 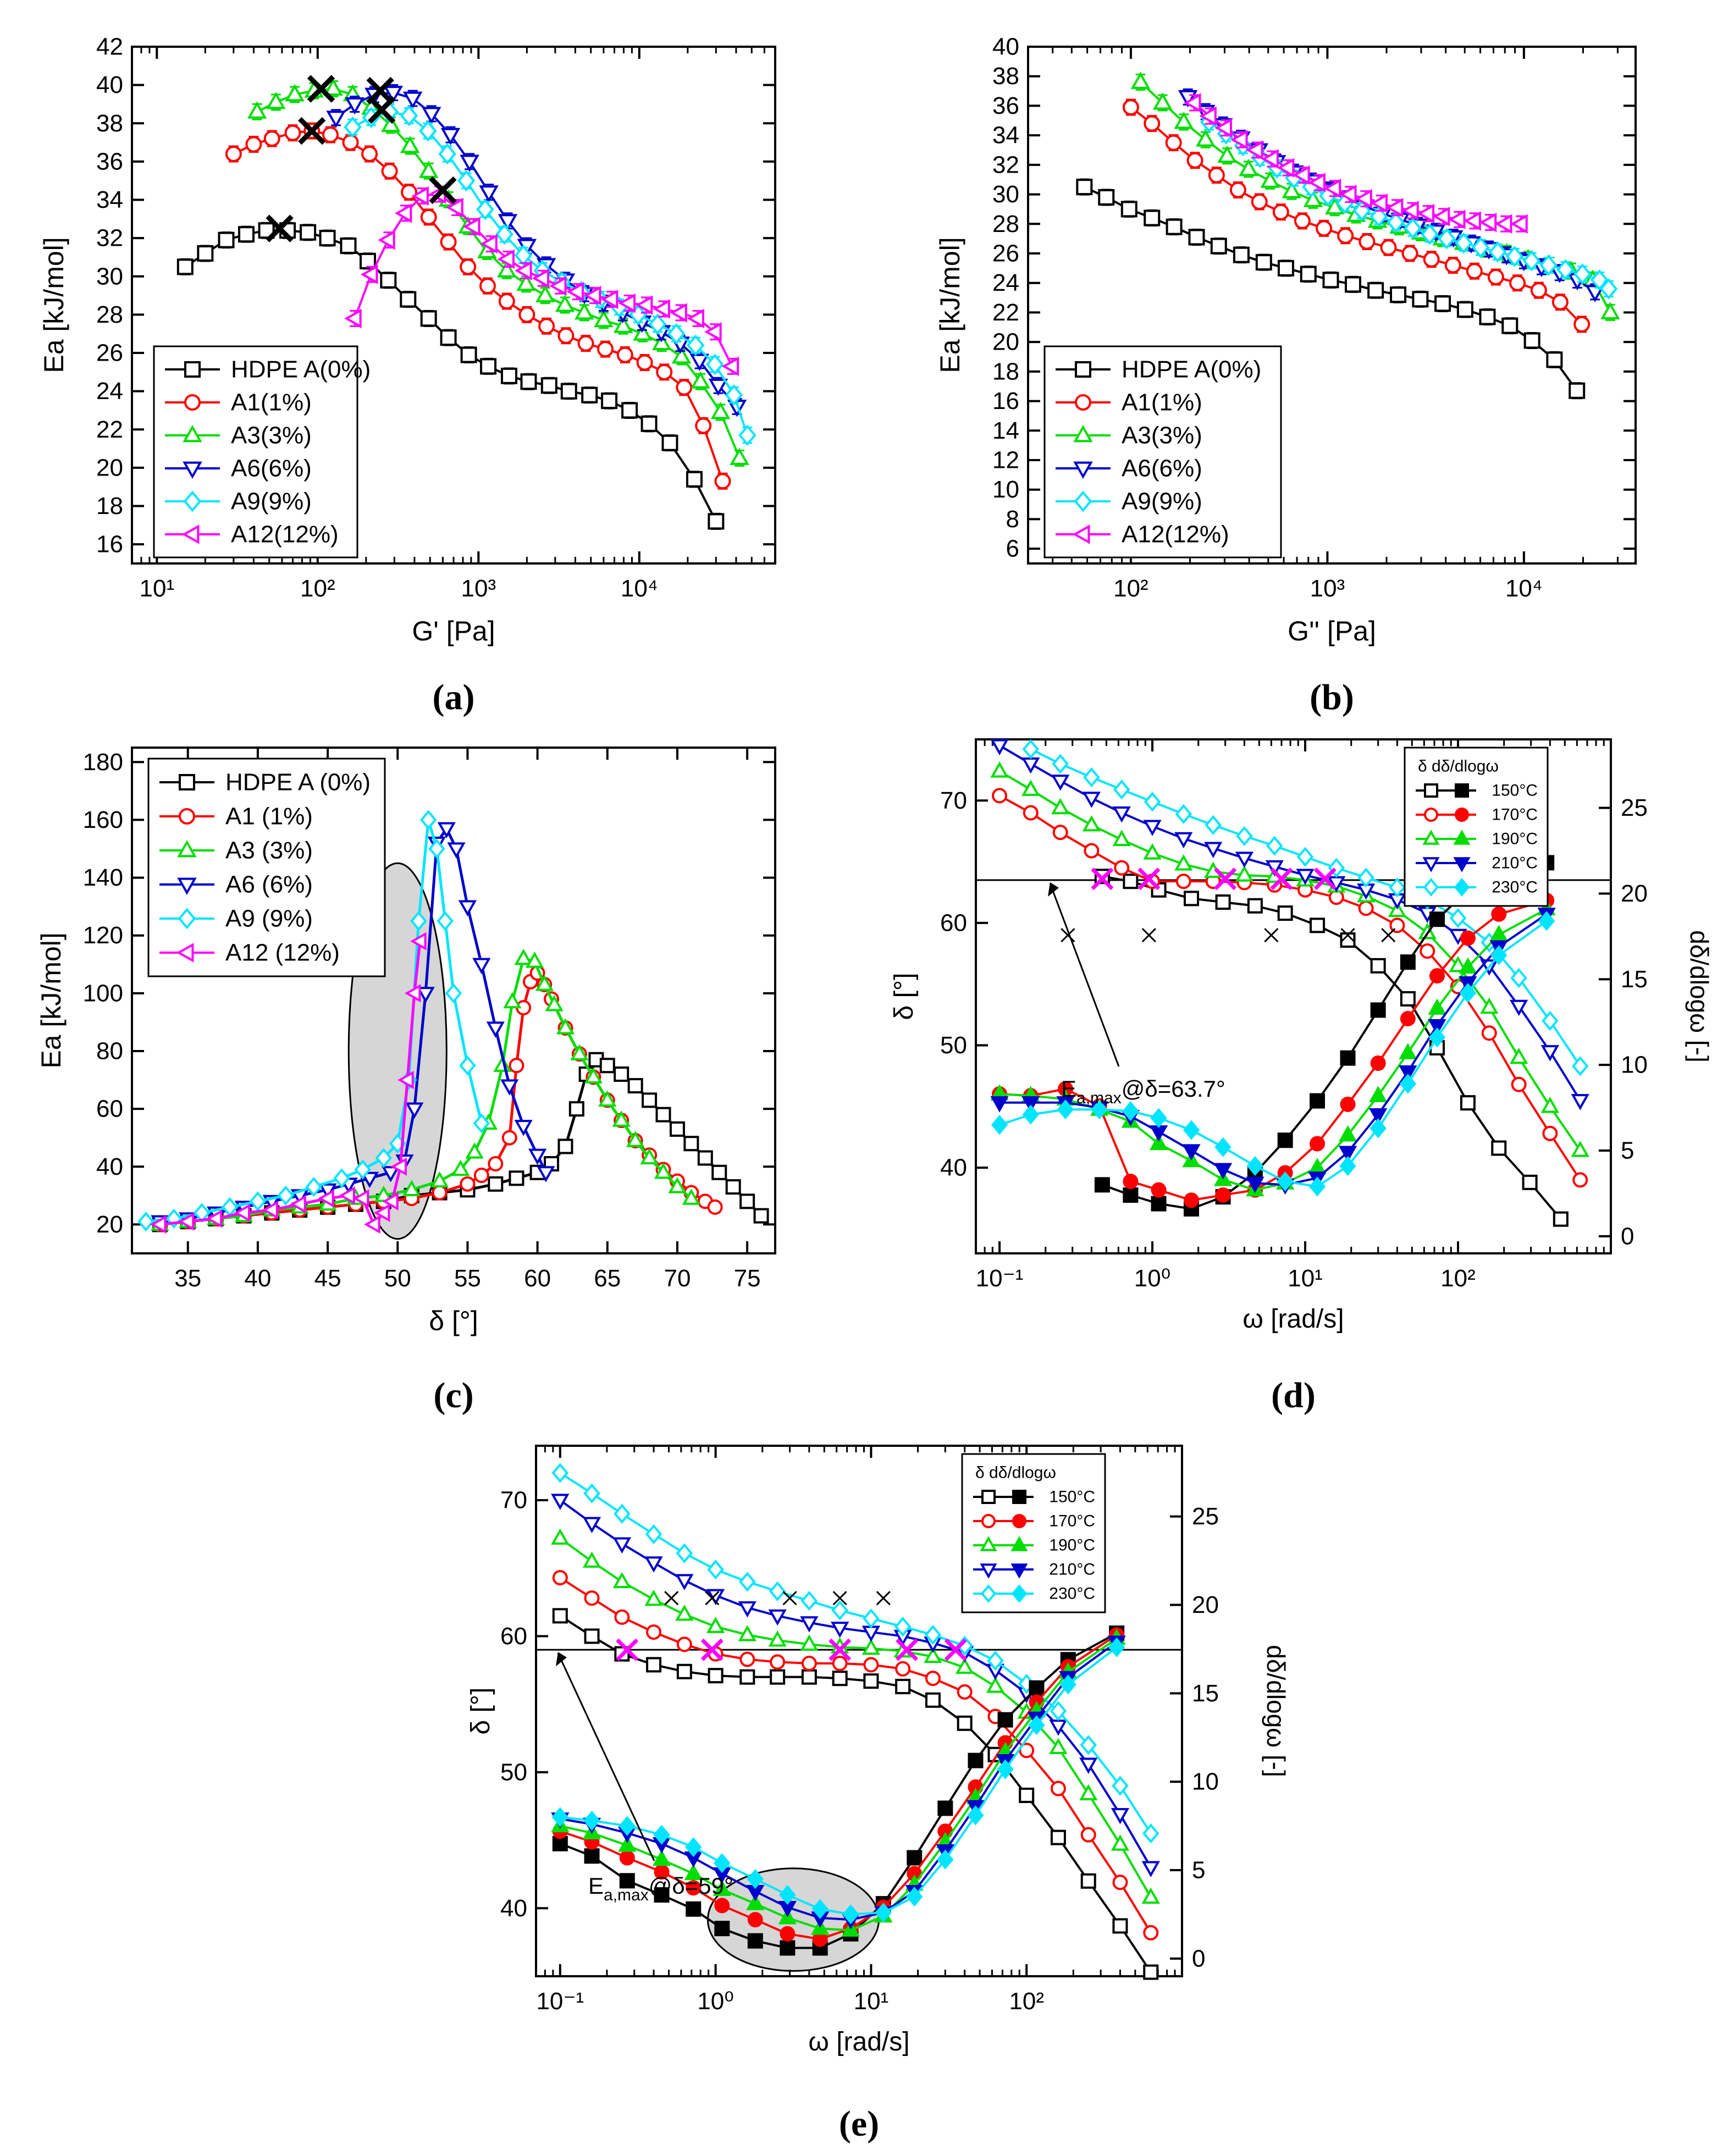 I want to click on legend-label: 190°C, so click(x=1515, y=839).